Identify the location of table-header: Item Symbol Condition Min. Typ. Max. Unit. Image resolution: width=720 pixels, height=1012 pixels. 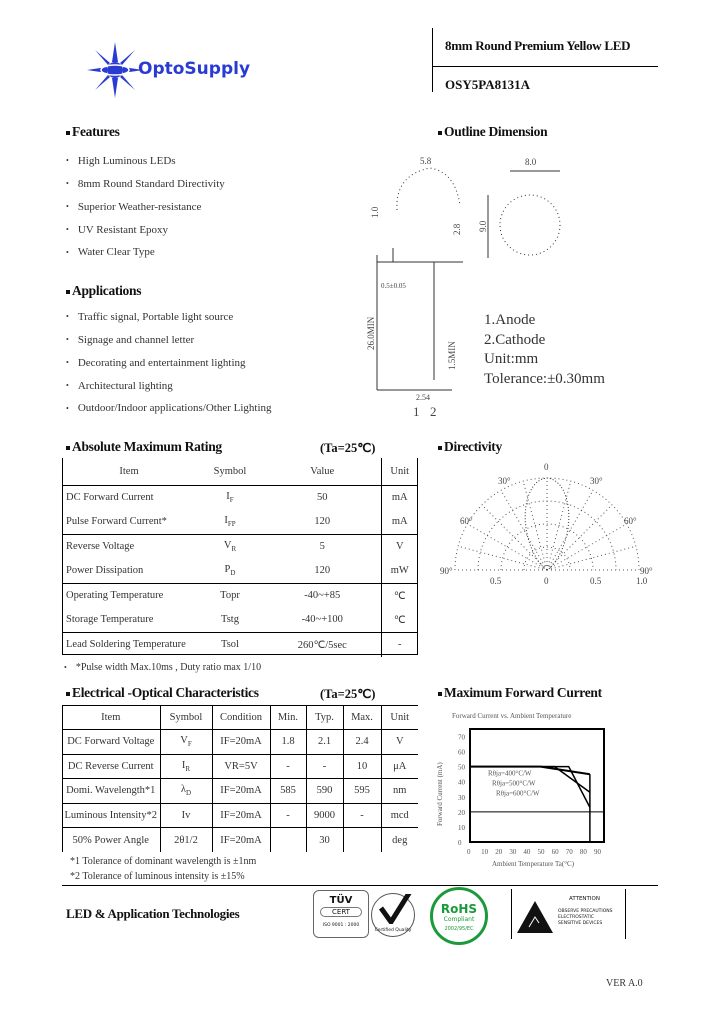
(240, 717).